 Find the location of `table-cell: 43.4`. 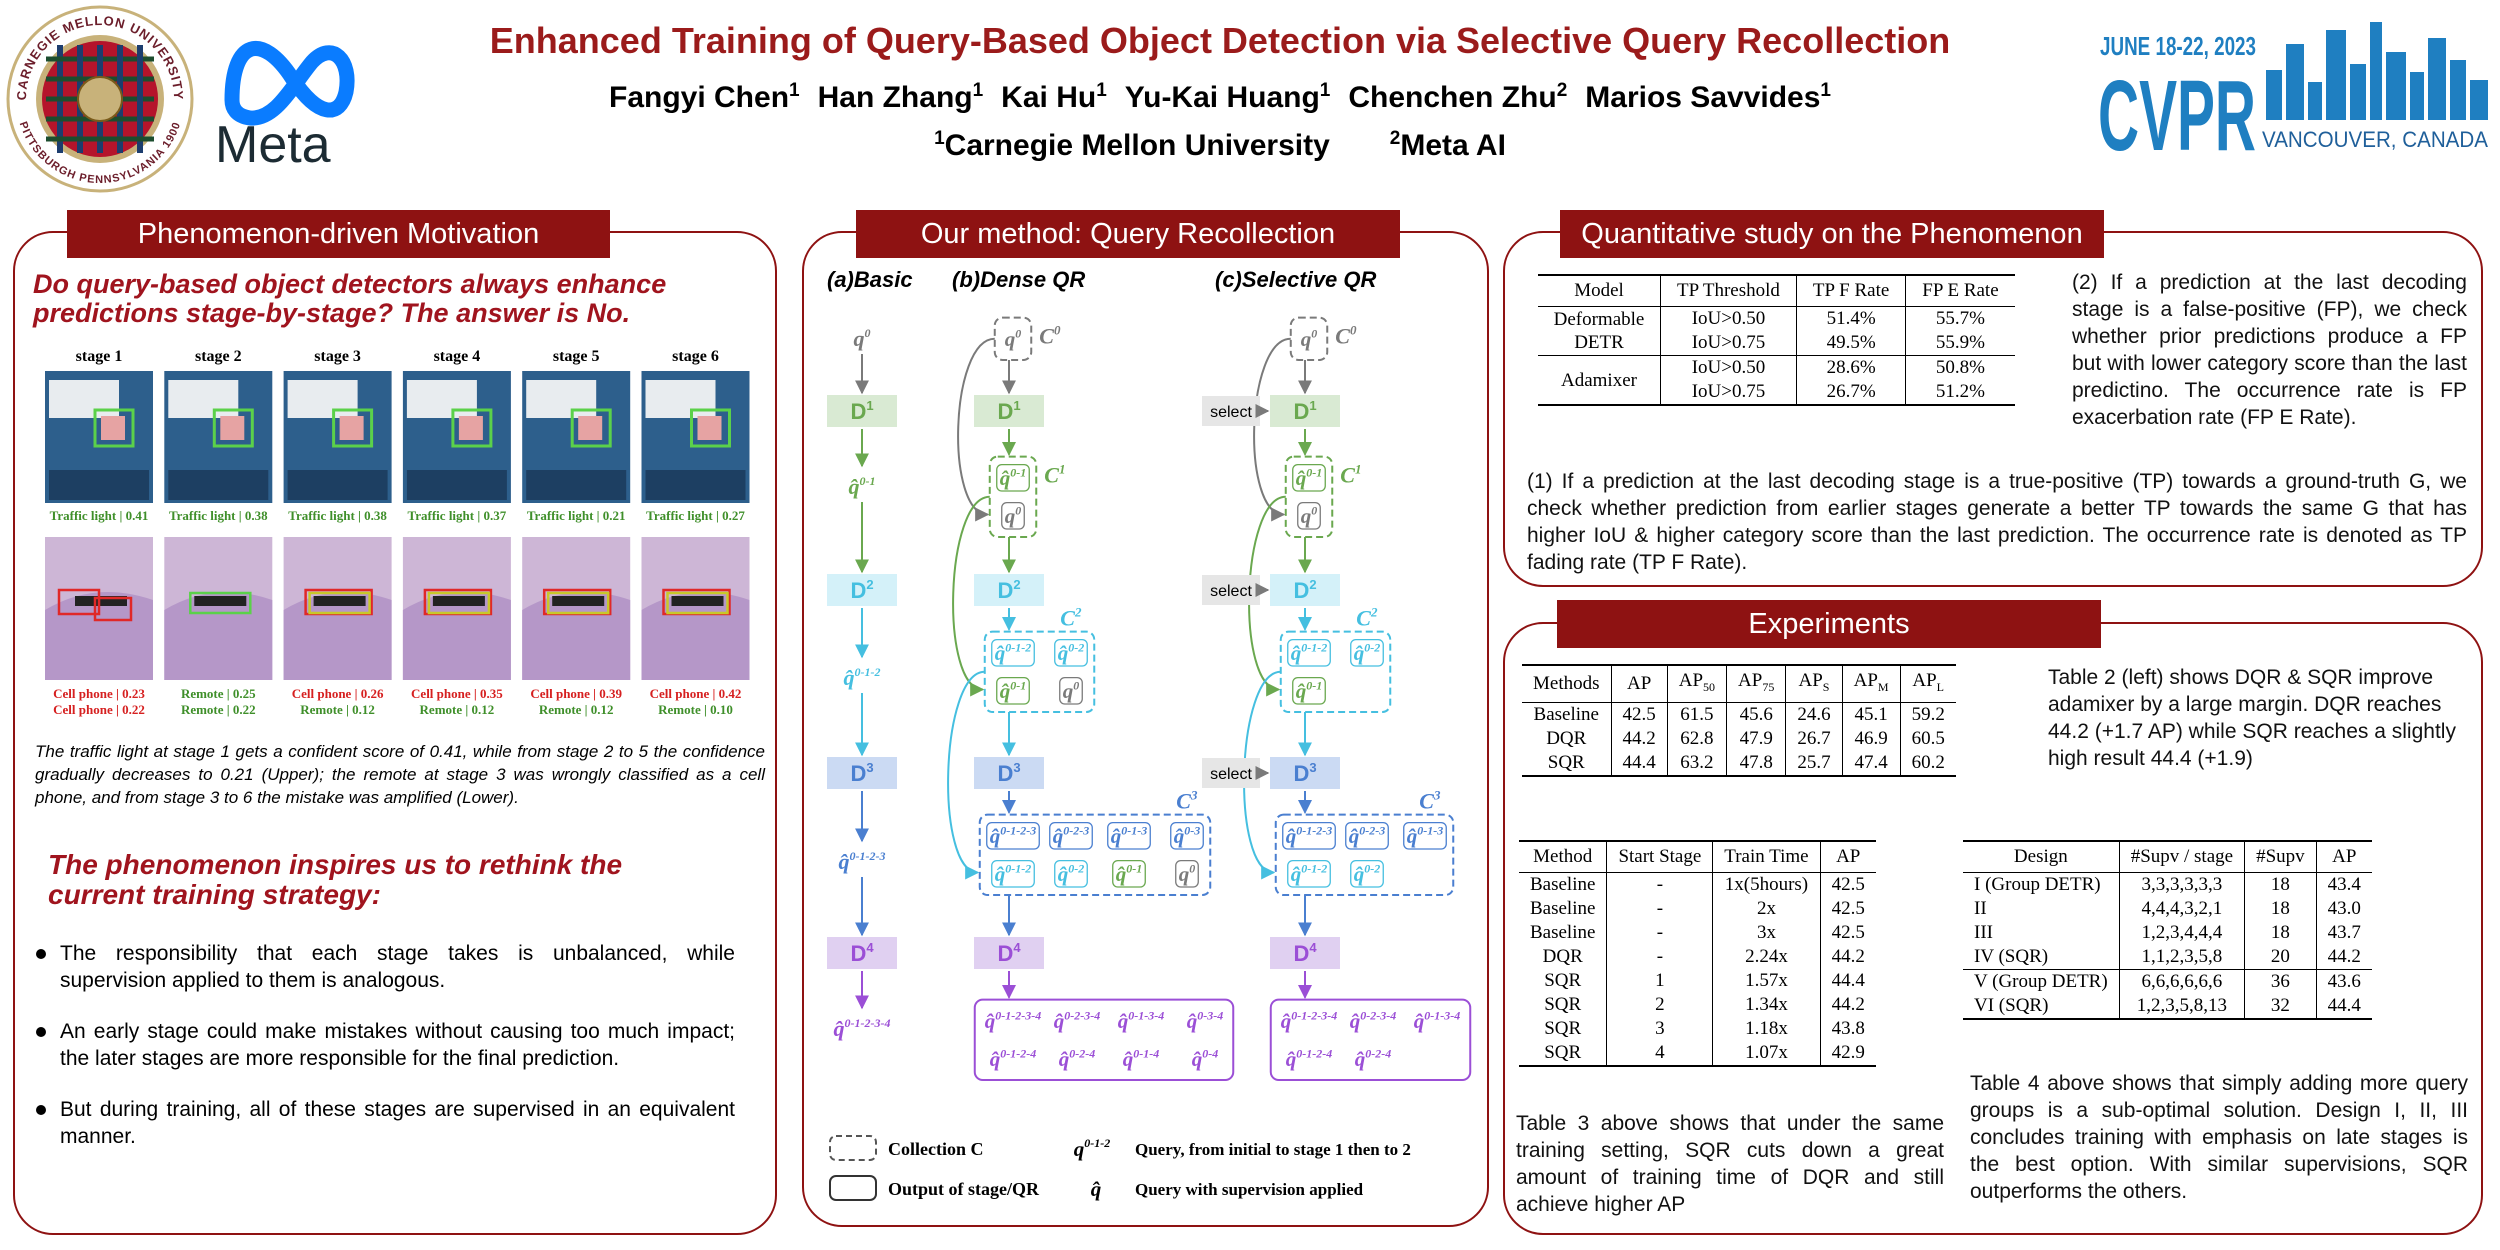

table-cell: 43.4 is located at coordinates (2343, 884).